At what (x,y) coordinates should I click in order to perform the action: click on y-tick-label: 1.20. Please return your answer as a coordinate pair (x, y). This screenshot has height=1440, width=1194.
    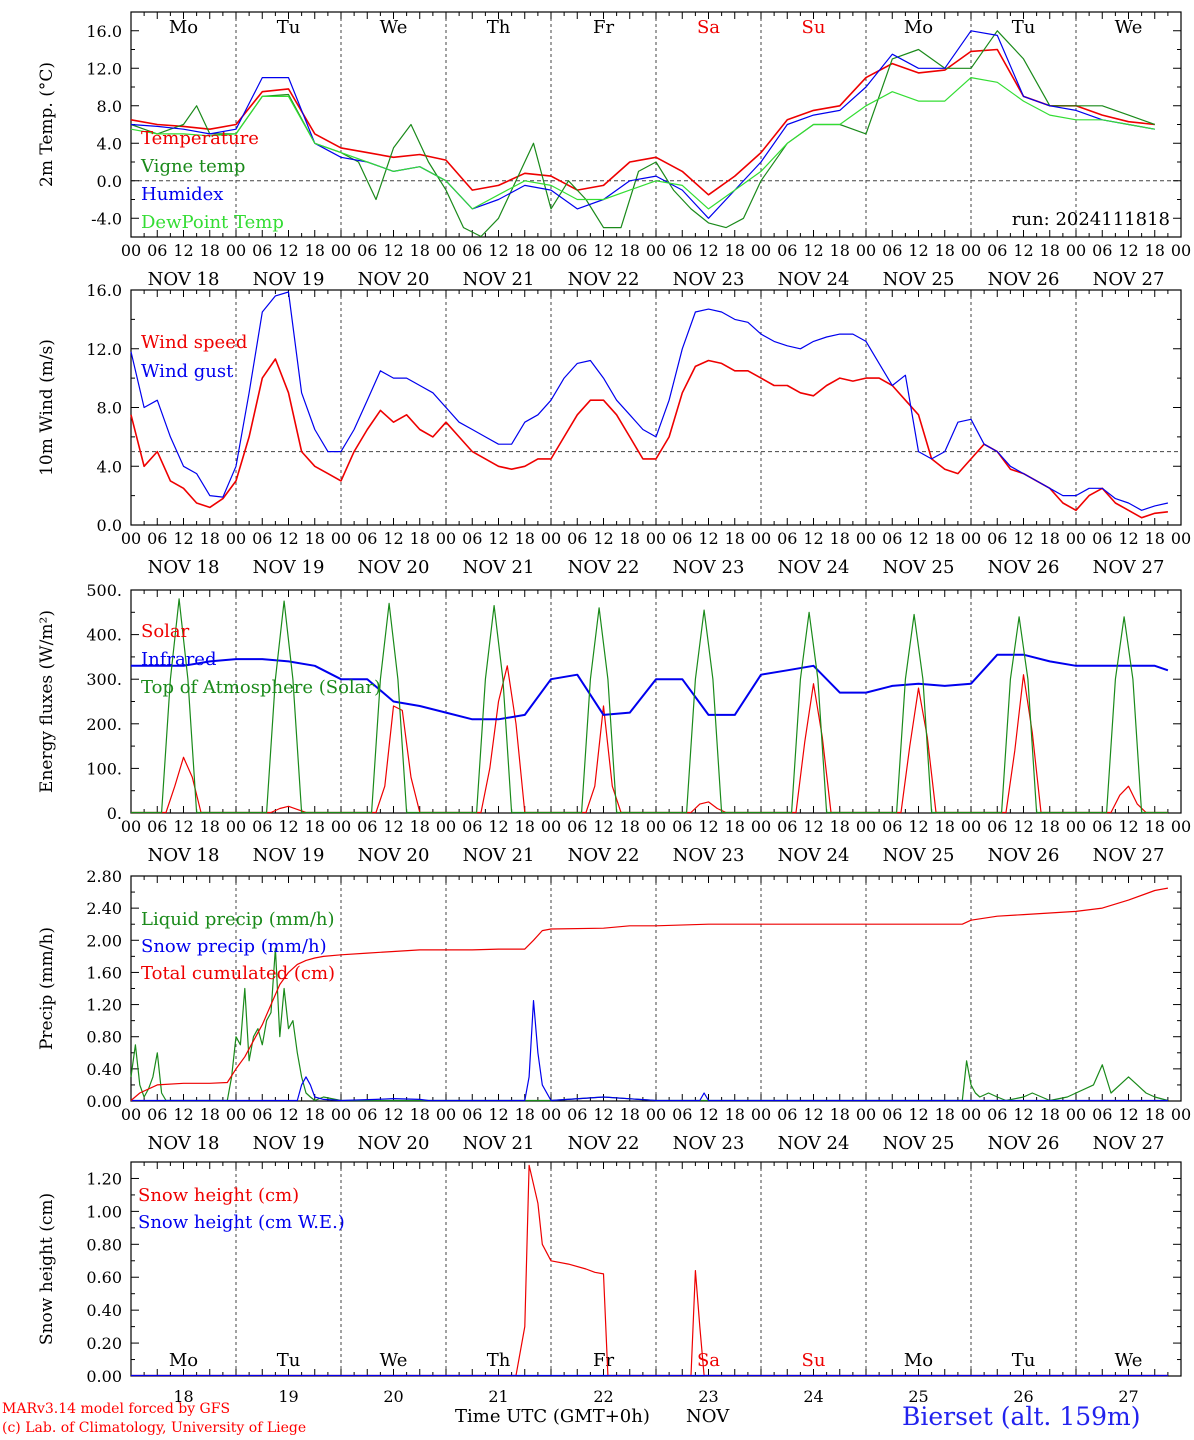
    Looking at the image, I should click on (104, 1005).